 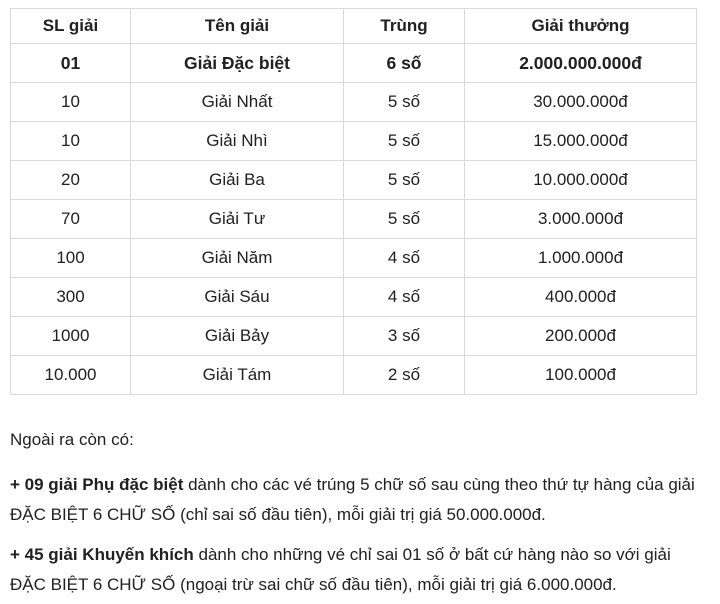 I want to click on table-row: 10.000 Giải Tám 2 số 100.000đ, so click(x=353, y=375).